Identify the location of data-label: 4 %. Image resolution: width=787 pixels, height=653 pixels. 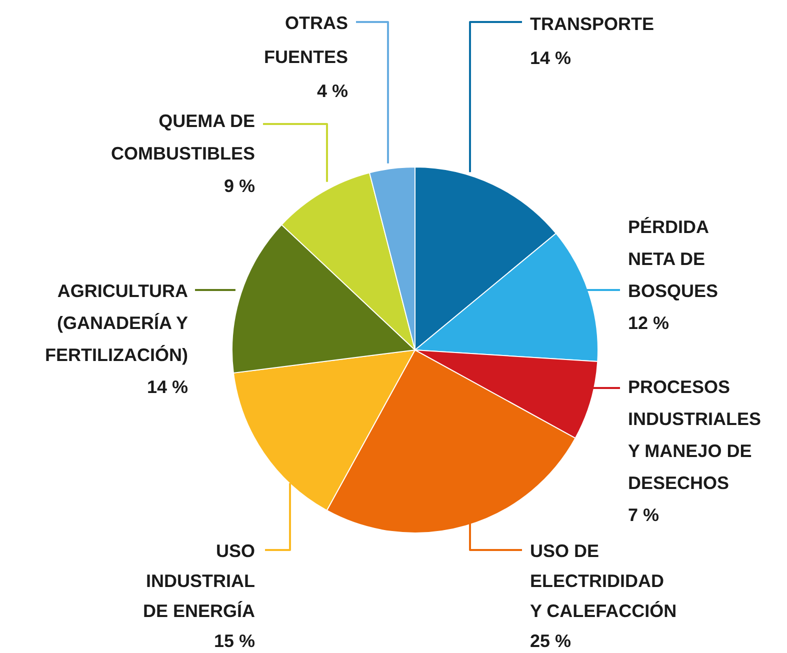
(332, 91).